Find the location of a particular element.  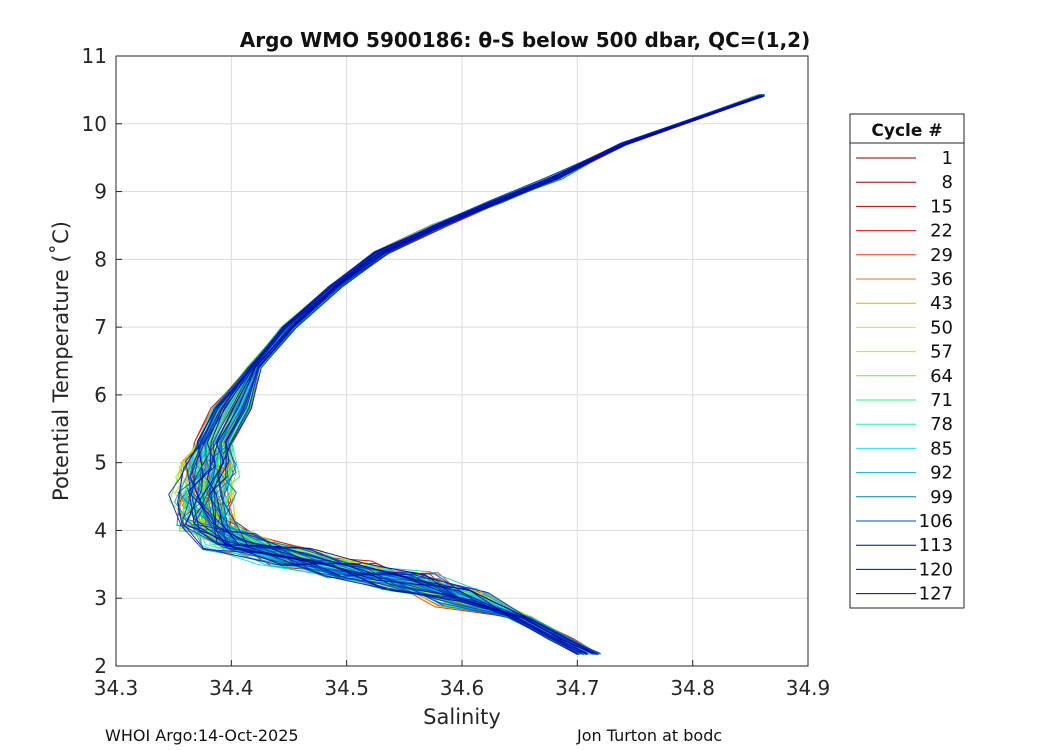

y-tick-label: 4 is located at coordinates (100, 530).